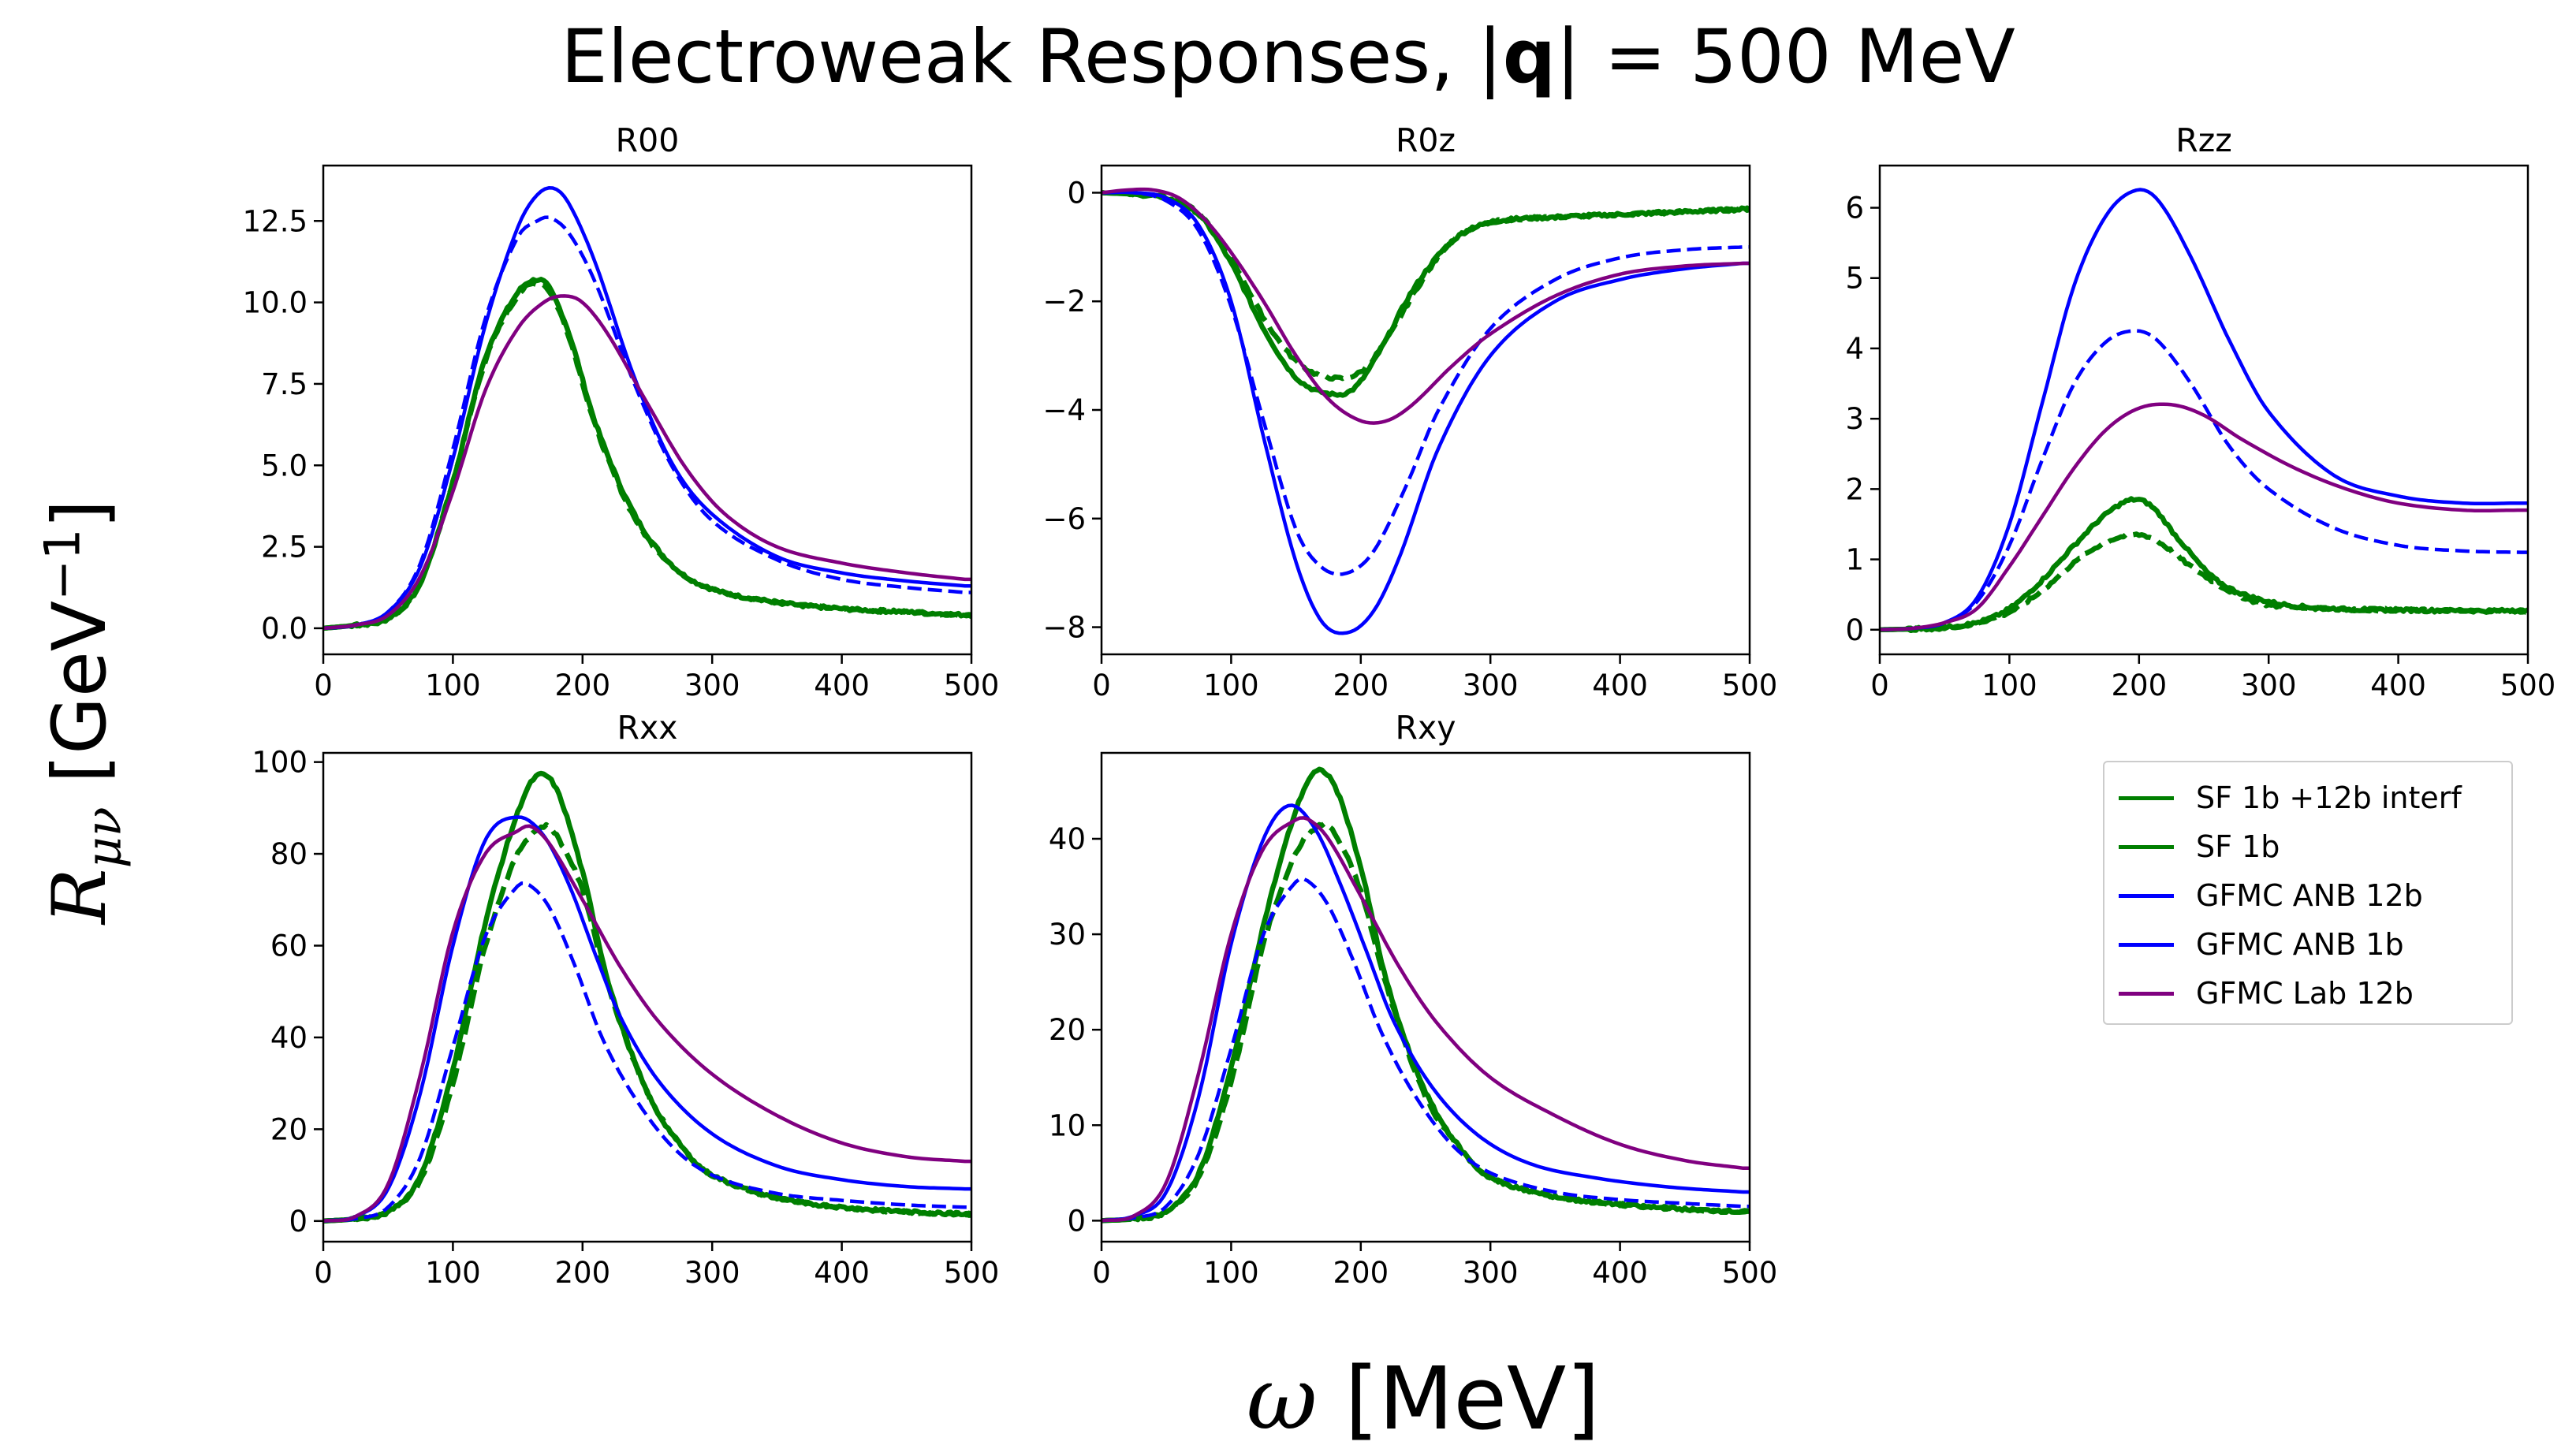 The image size is (2576, 1449). I want to click on subplot-title: Rxx, so click(647, 728).